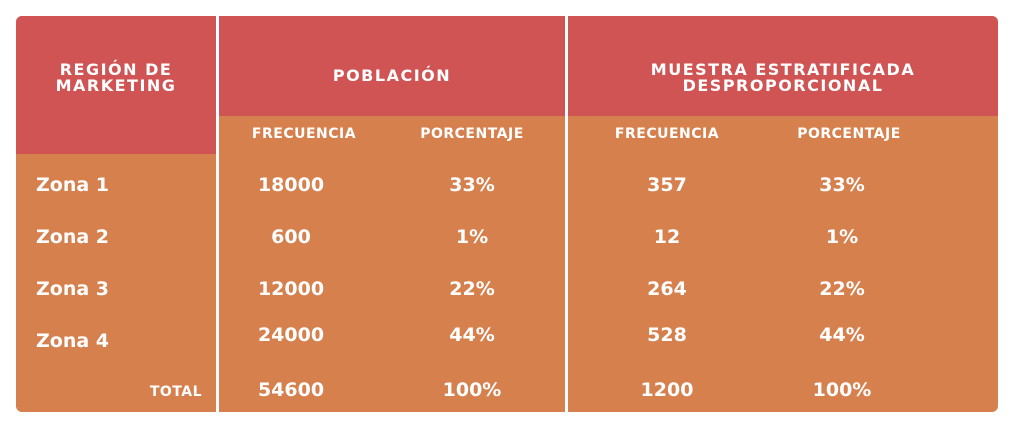  I want to click on pob-pct-value: 22%, so click(472, 289).